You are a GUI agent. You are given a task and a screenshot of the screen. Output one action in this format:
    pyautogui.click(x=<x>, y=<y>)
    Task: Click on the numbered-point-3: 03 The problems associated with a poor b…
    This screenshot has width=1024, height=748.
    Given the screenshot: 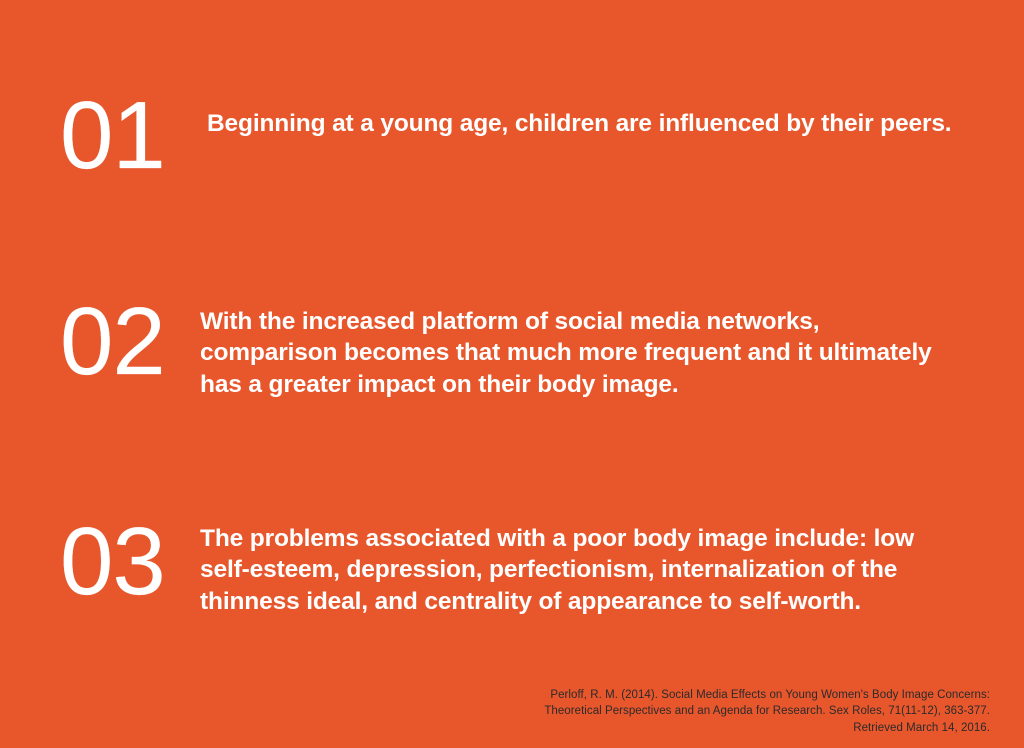 What is the action you would take?
    pyautogui.click(x=510, y=562)
    